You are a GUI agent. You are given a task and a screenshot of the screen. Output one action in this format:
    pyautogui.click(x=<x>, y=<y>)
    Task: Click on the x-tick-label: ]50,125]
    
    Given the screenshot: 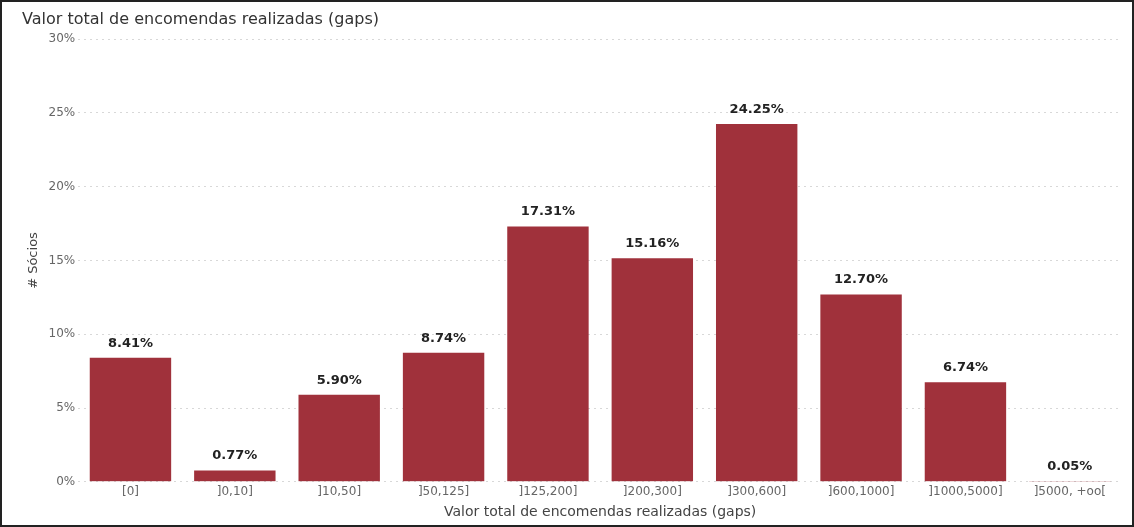 What is the action you would take?
    pyautogui.click(x=443, y=491)
    